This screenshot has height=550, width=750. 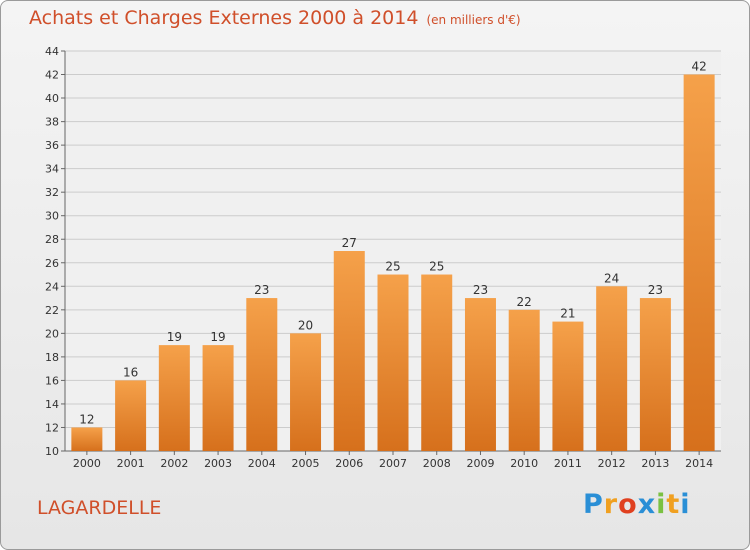 I want to click on x-tick-label: 2007, so click(x=393, y=463).